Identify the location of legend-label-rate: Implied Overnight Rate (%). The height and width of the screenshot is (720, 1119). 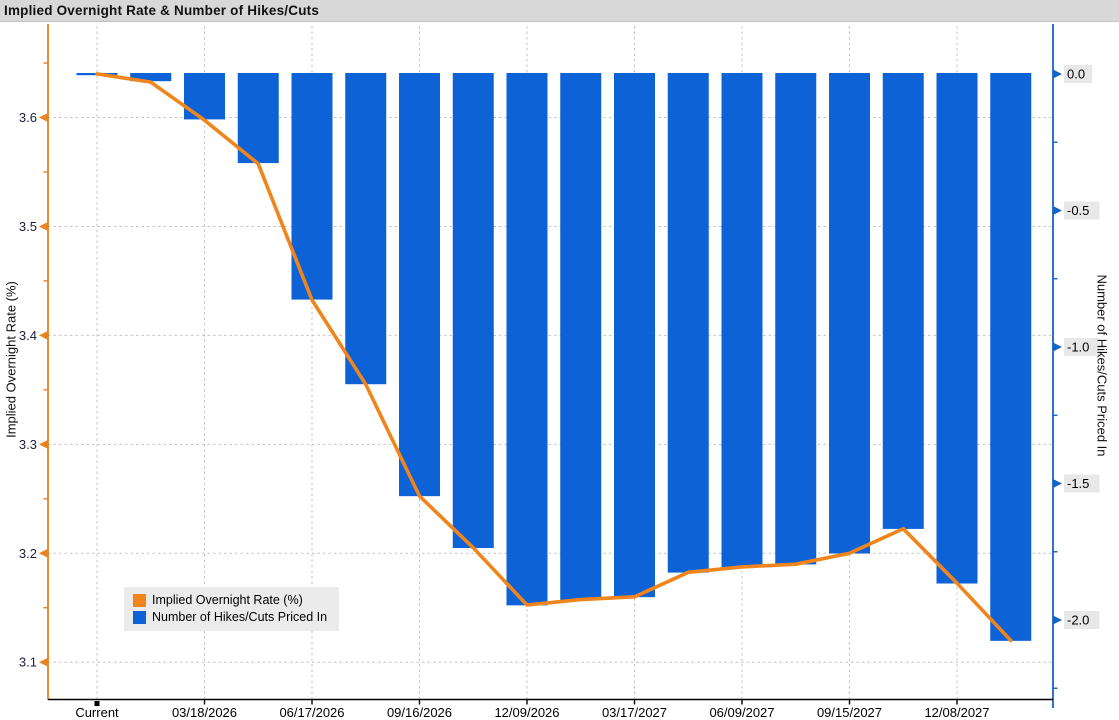
(227, 600).